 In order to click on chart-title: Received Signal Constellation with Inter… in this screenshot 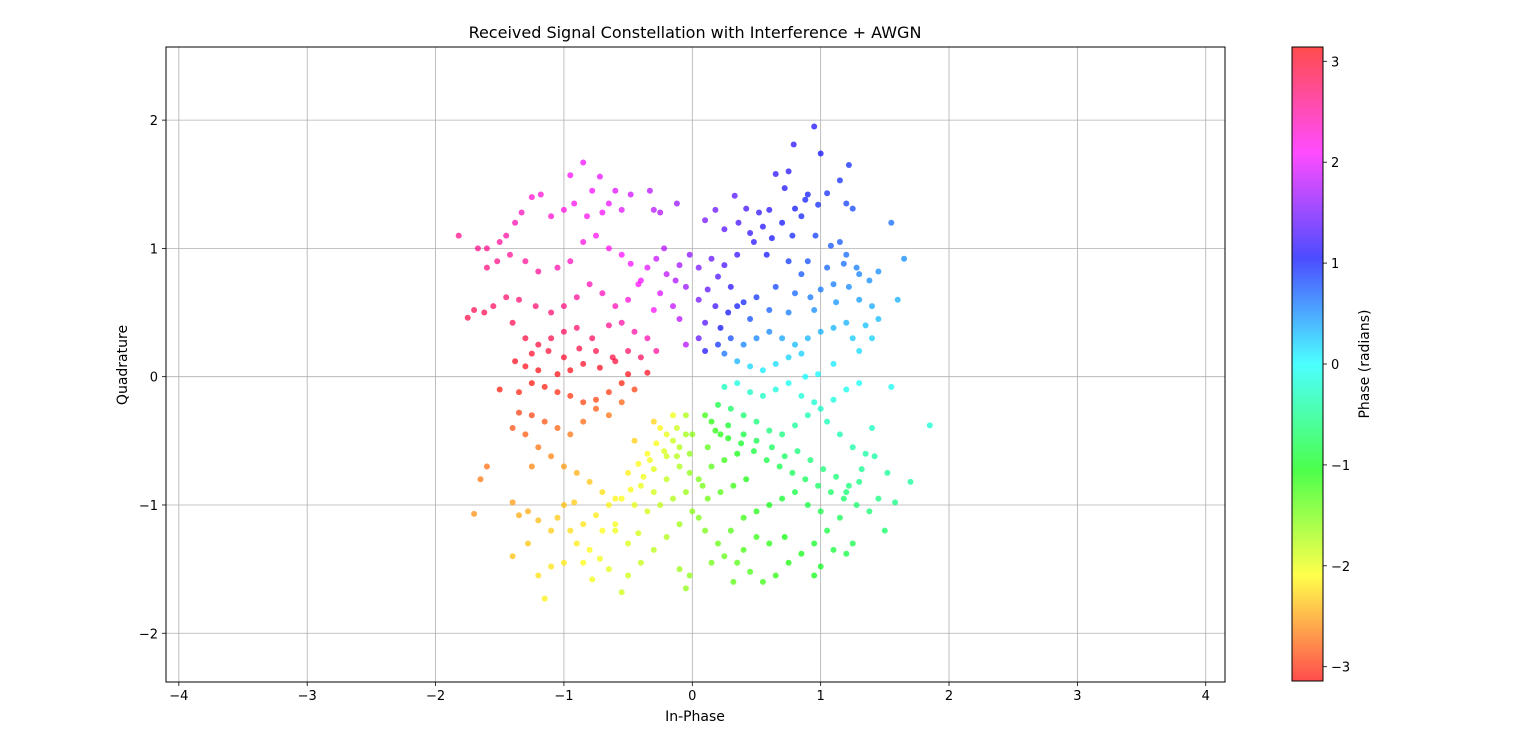, I will do `click(695, 32)`.